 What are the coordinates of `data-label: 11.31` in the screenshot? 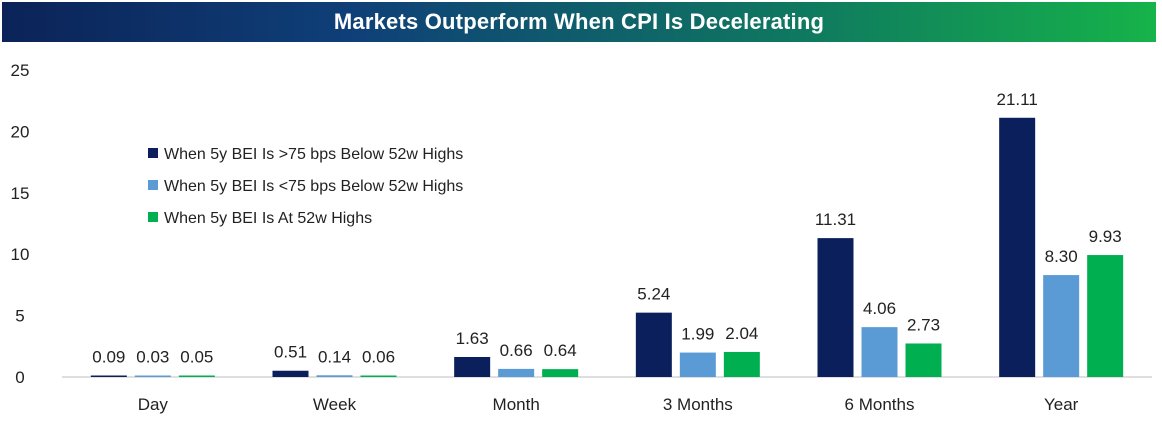 It's located at (835, 219).